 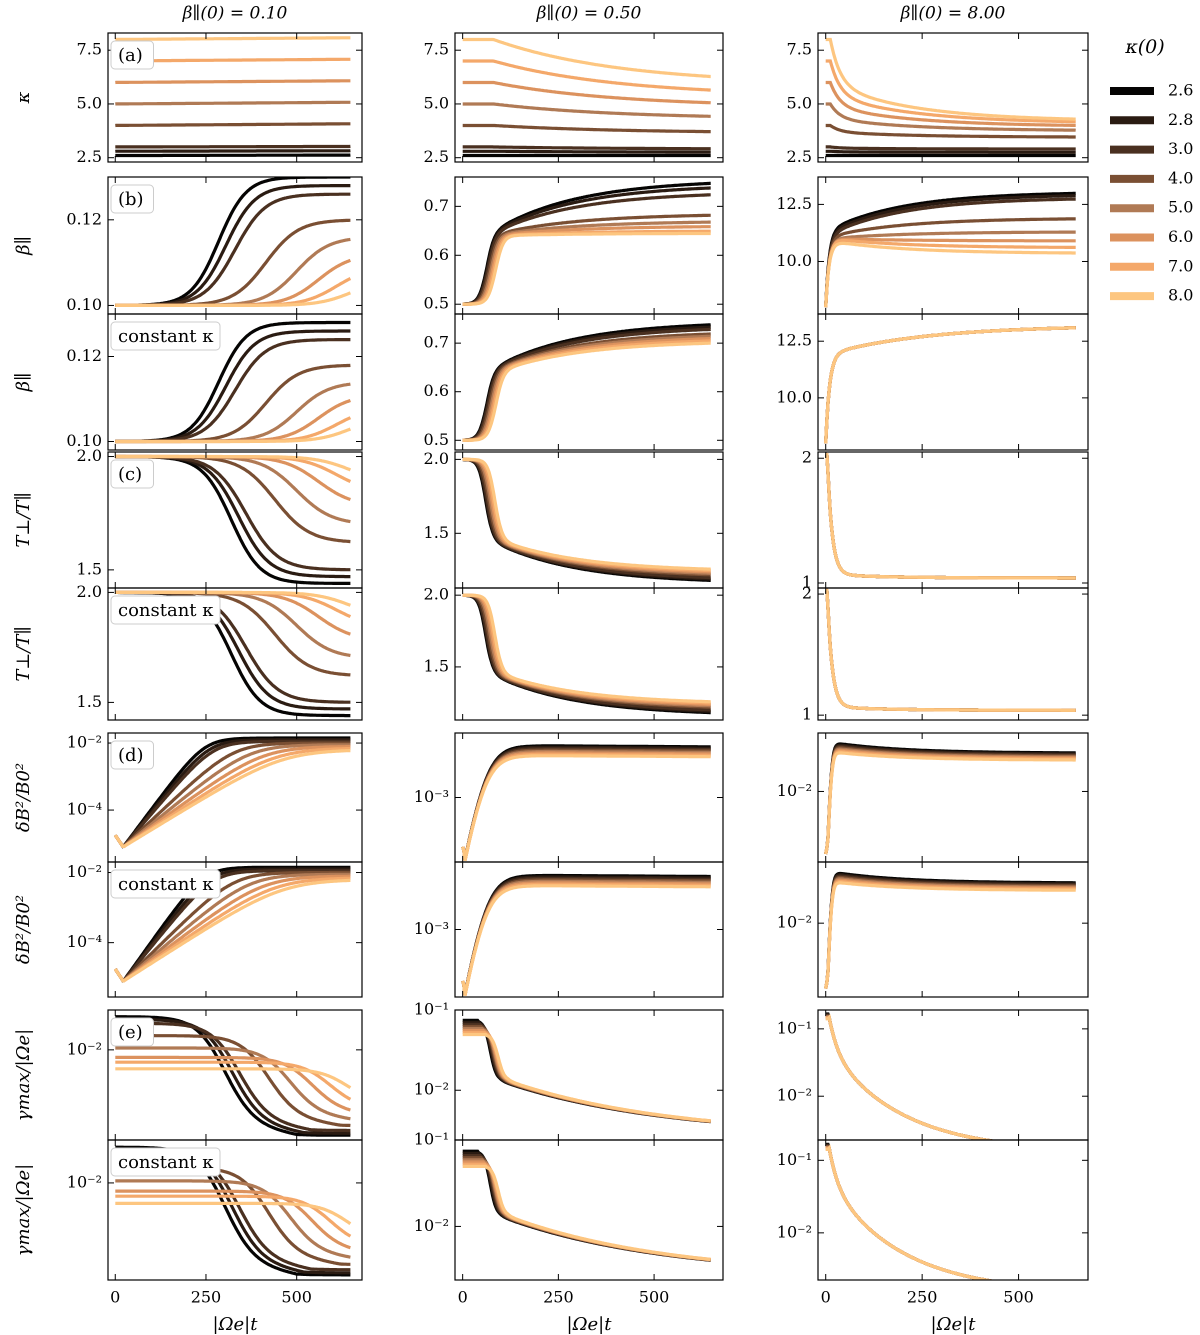 What do you see at coordinates (1151, 170) in the screenshot?
I see `legend: κ(0) 2.6 2.8 3.0 4.0 5.0 6.0 7.0 8.0` at bounding box center [1151, 170].